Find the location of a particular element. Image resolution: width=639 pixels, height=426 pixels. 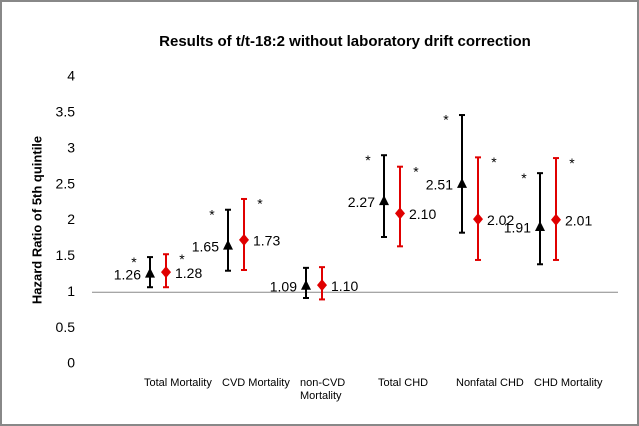

y-tick-label: 1.5 is located at coordinates (66, 255).